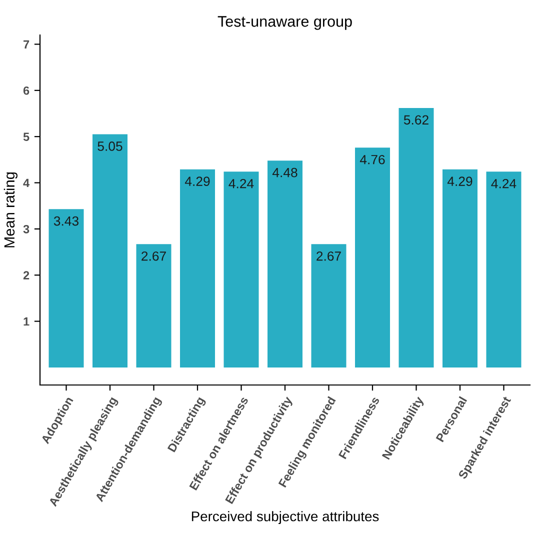  Describe the element at coordinates (285, 173) in the screenshot. I see `data-label: 4.48` at that location.